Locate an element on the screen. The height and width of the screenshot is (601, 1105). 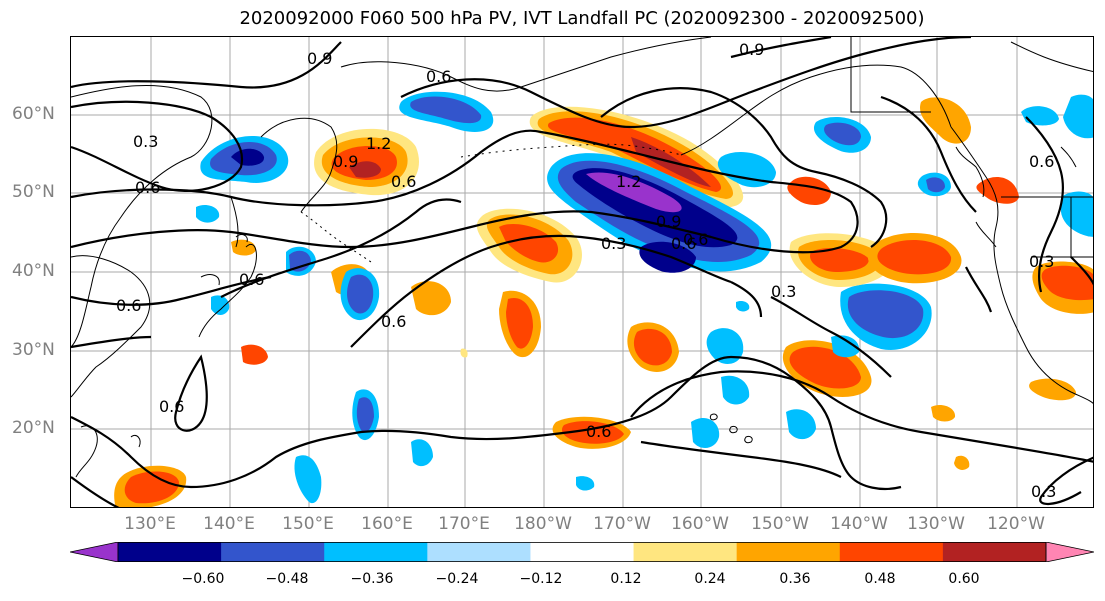
lon-label: 180°W is located at coordinates (543, 524).